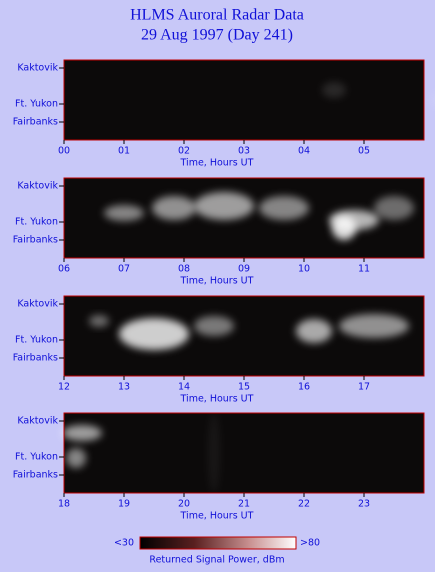 The width and height of the screenshot is (435, 572). I want to click on x-tick-label: 08, so click(184, 269).